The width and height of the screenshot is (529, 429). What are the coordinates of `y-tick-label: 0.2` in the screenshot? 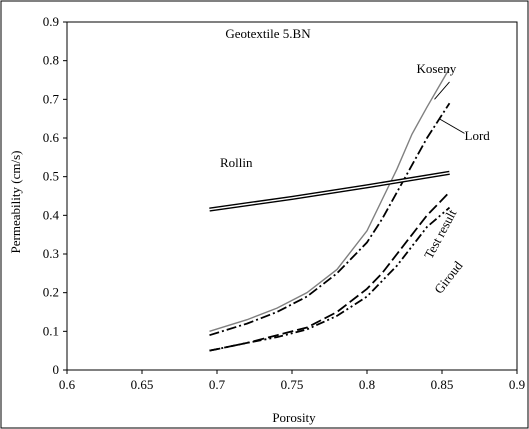 It's located at (51, 292).